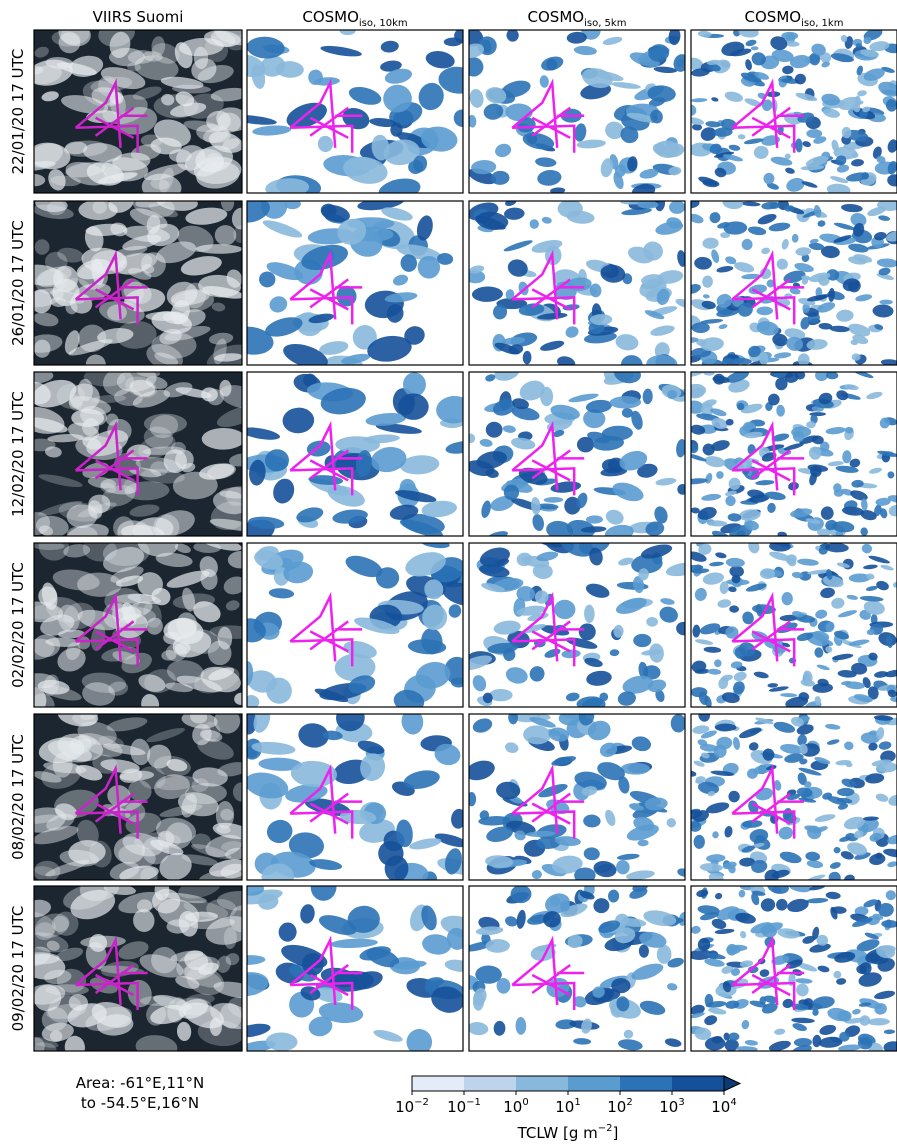 The height and width of the screenshot is (1145, 897). Describe the element at coordinates (629, 1102) in the screenshot. I see `tick-exponent: 2` at that location.